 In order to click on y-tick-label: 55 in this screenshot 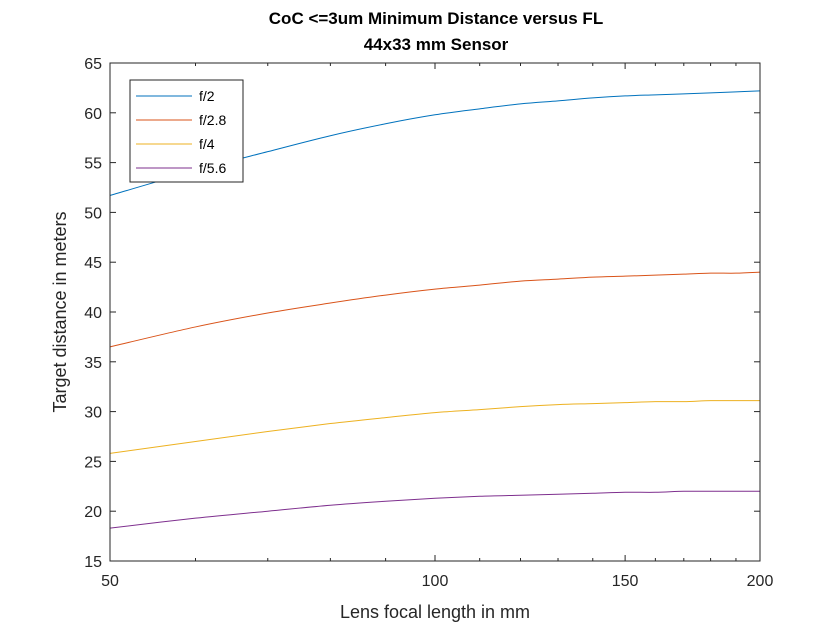, I will do `click(93, 164)`.